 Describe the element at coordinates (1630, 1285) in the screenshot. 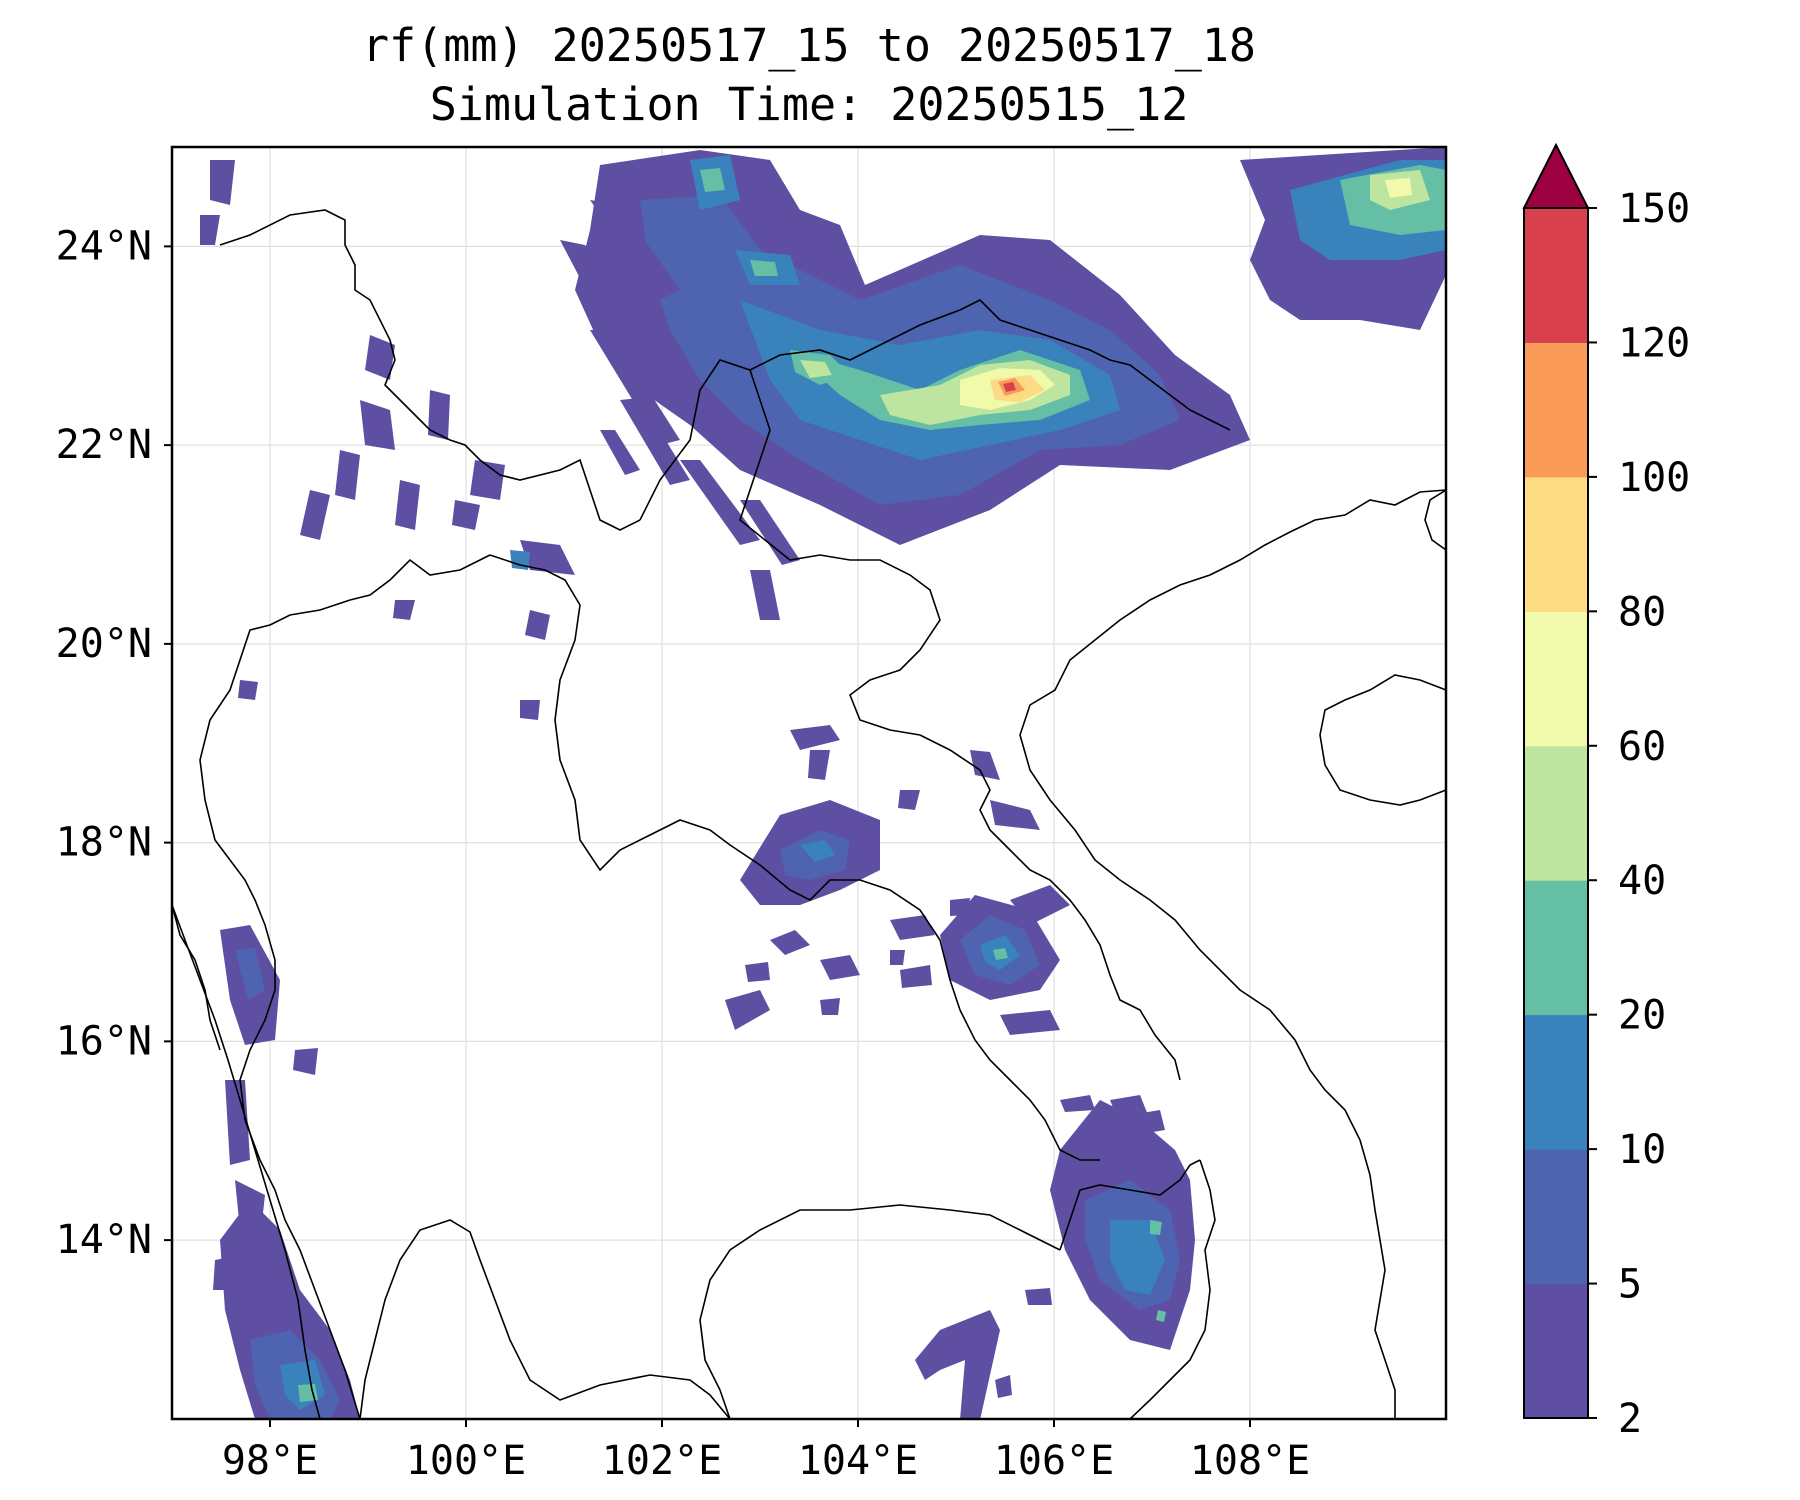

I see `colorbar-tick-label: 5` at that location.